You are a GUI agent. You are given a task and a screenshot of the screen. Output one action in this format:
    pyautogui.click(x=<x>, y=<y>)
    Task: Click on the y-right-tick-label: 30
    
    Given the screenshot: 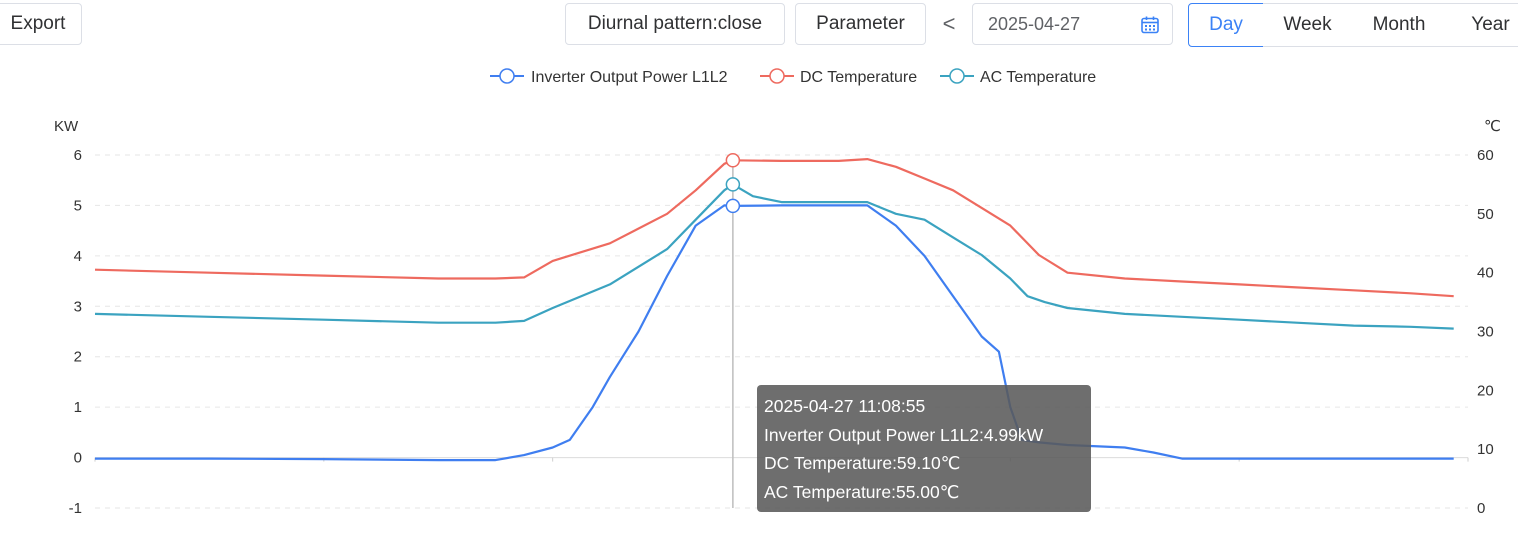 What is the action you would take?
    pyautogui.click(x=1485, y=332)
    